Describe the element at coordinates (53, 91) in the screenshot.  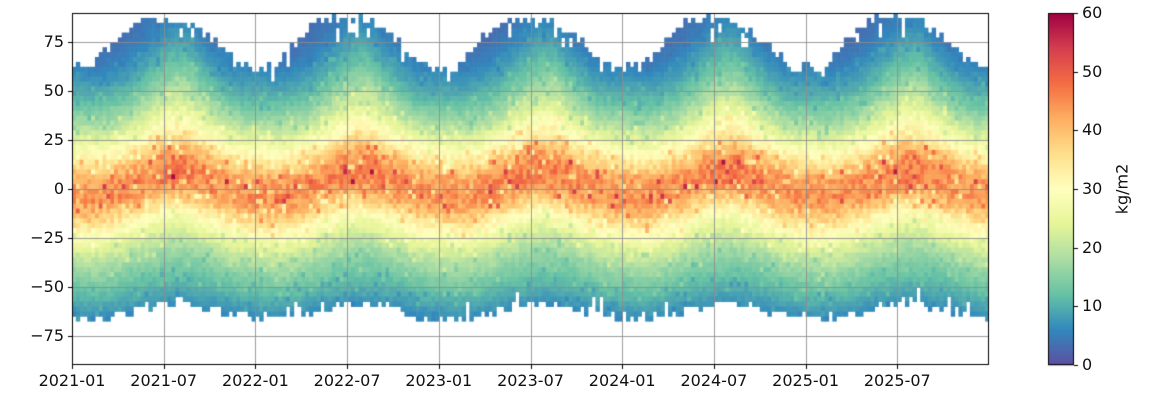
I see `y-axis-tick-label: 50` at that location.